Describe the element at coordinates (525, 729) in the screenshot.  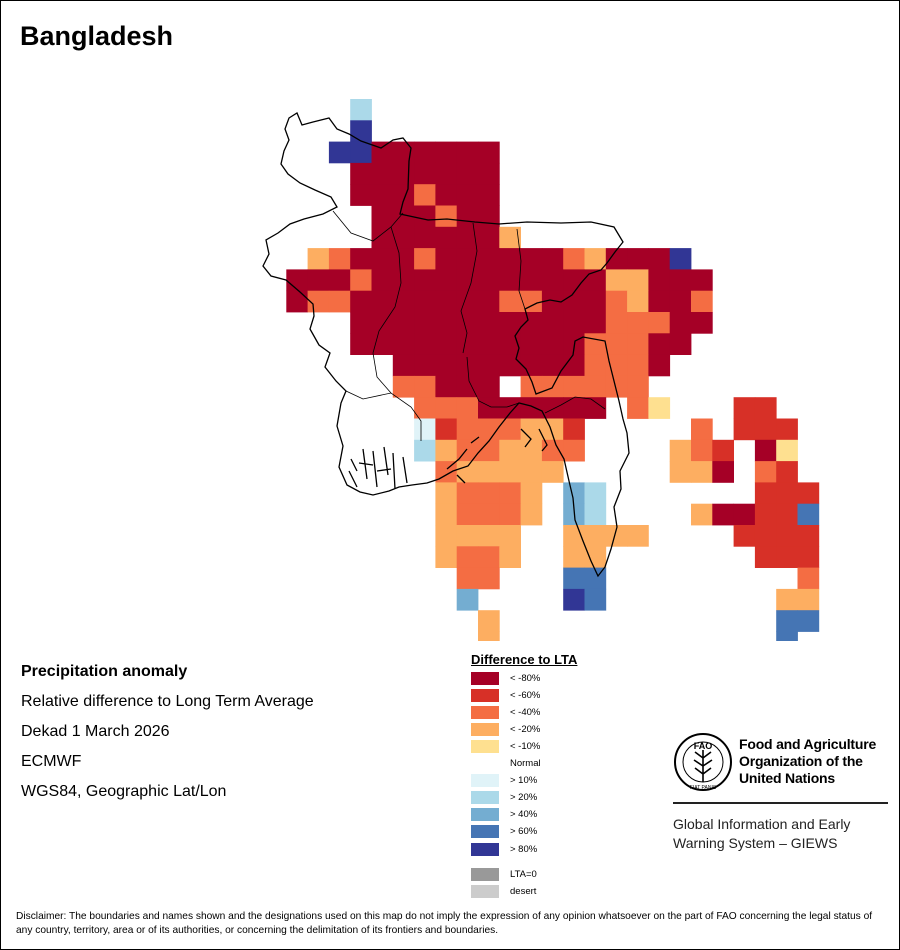
I see `legend-label: < -20%` at that location.